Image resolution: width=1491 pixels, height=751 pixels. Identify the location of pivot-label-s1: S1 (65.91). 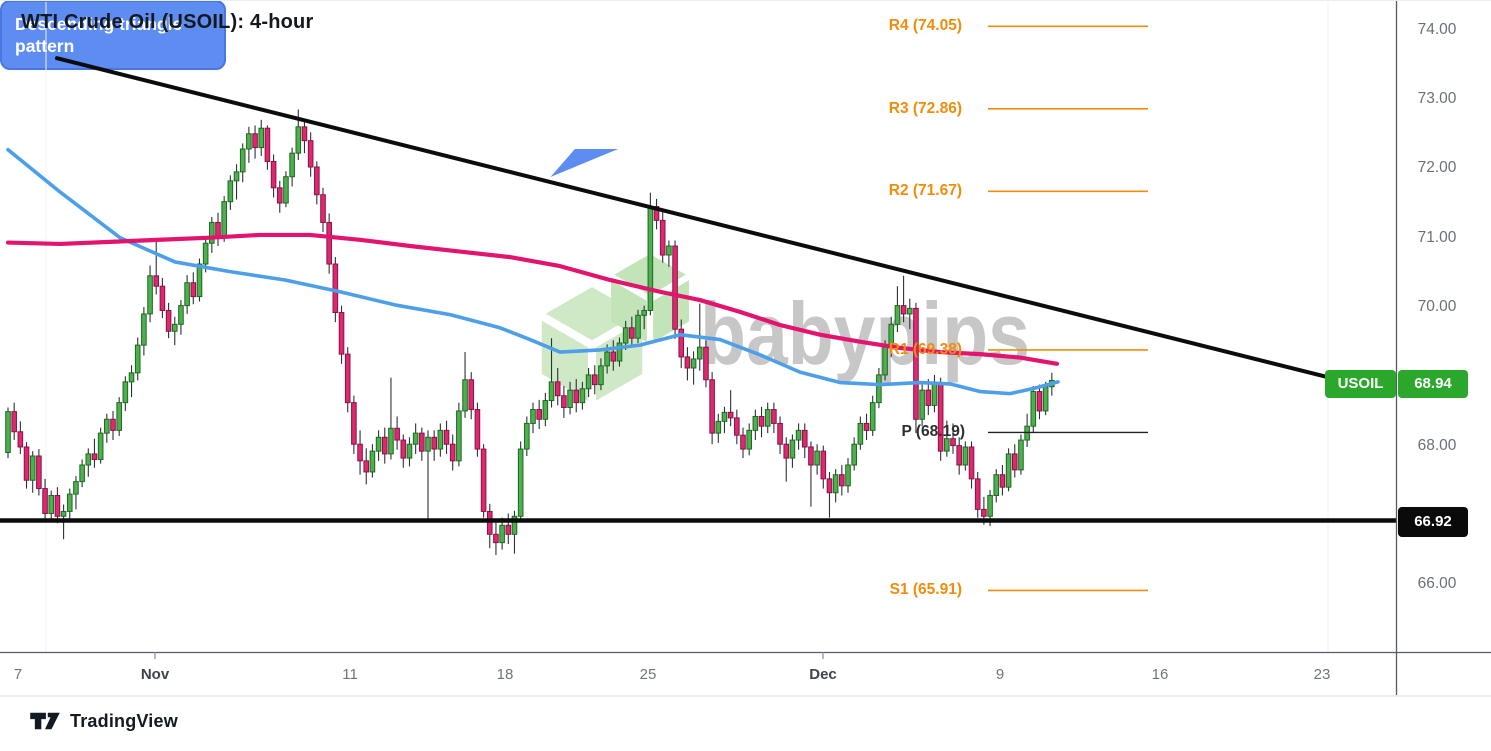
(925, 590).